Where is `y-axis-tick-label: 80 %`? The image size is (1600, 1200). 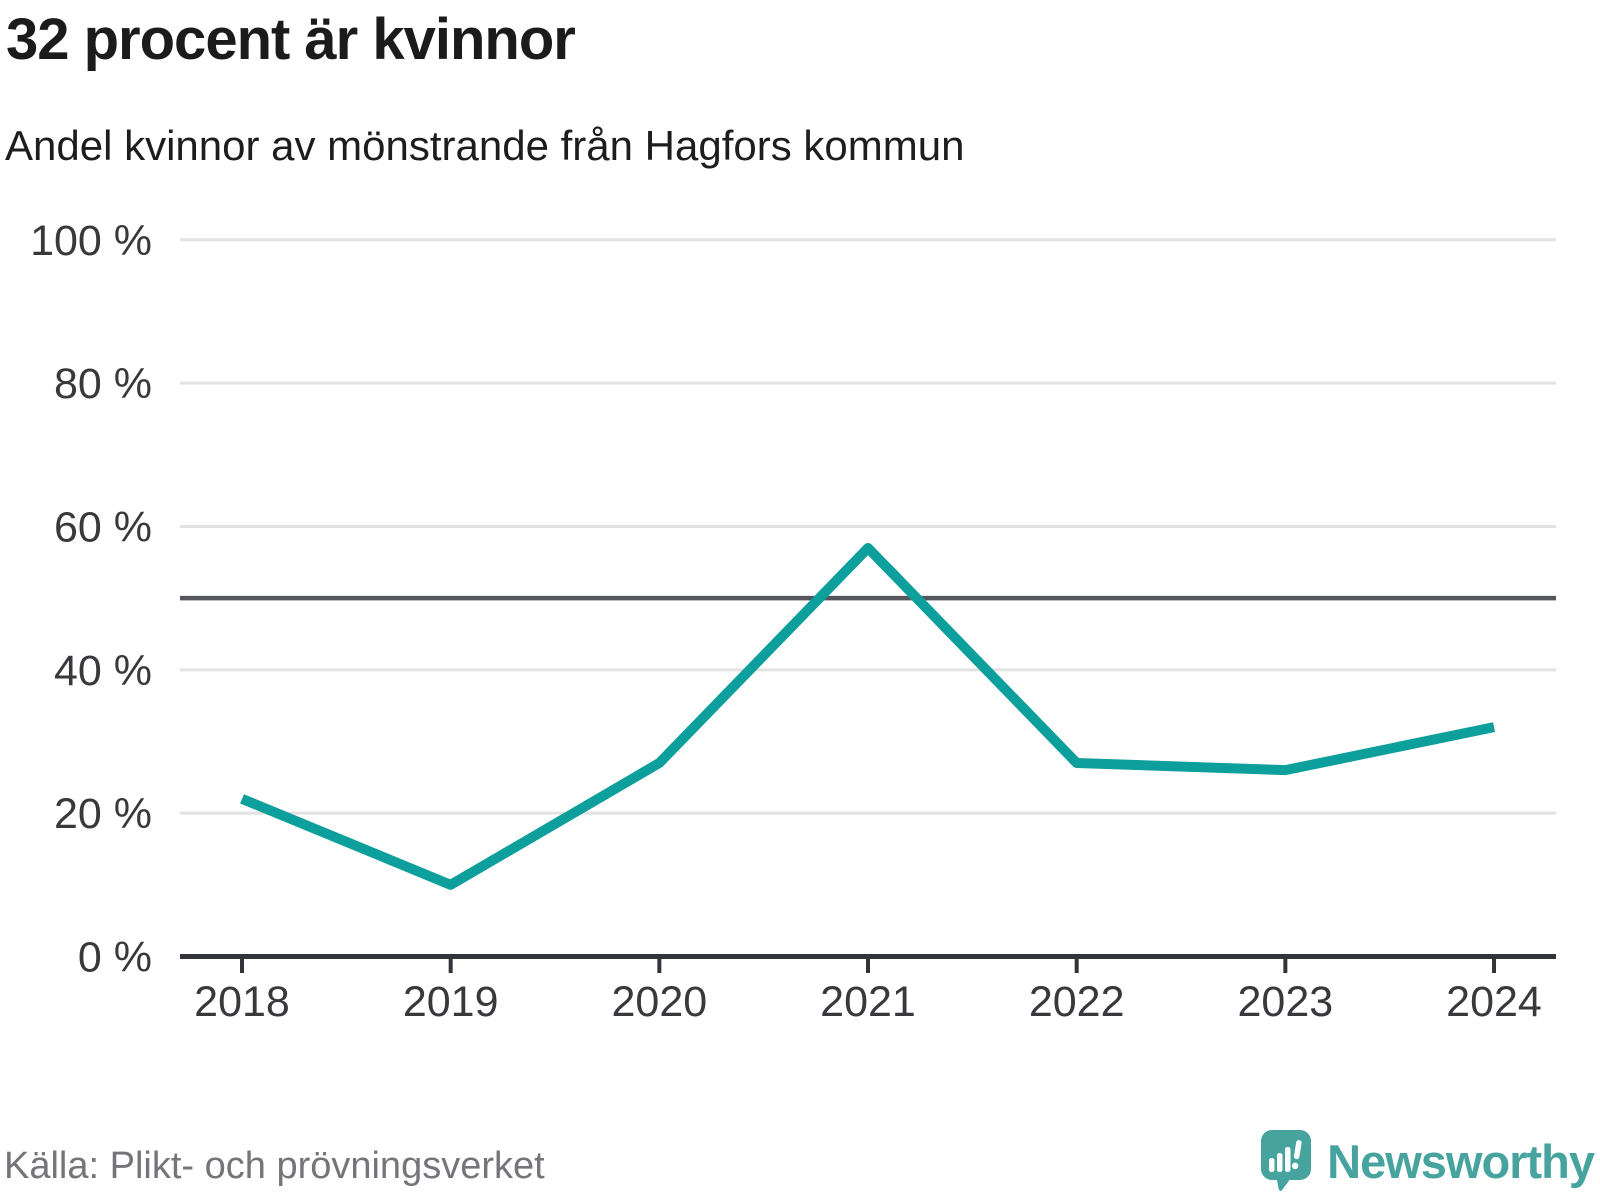 y-axis-tick-label: 80 % is located at coordinates (103, 384).